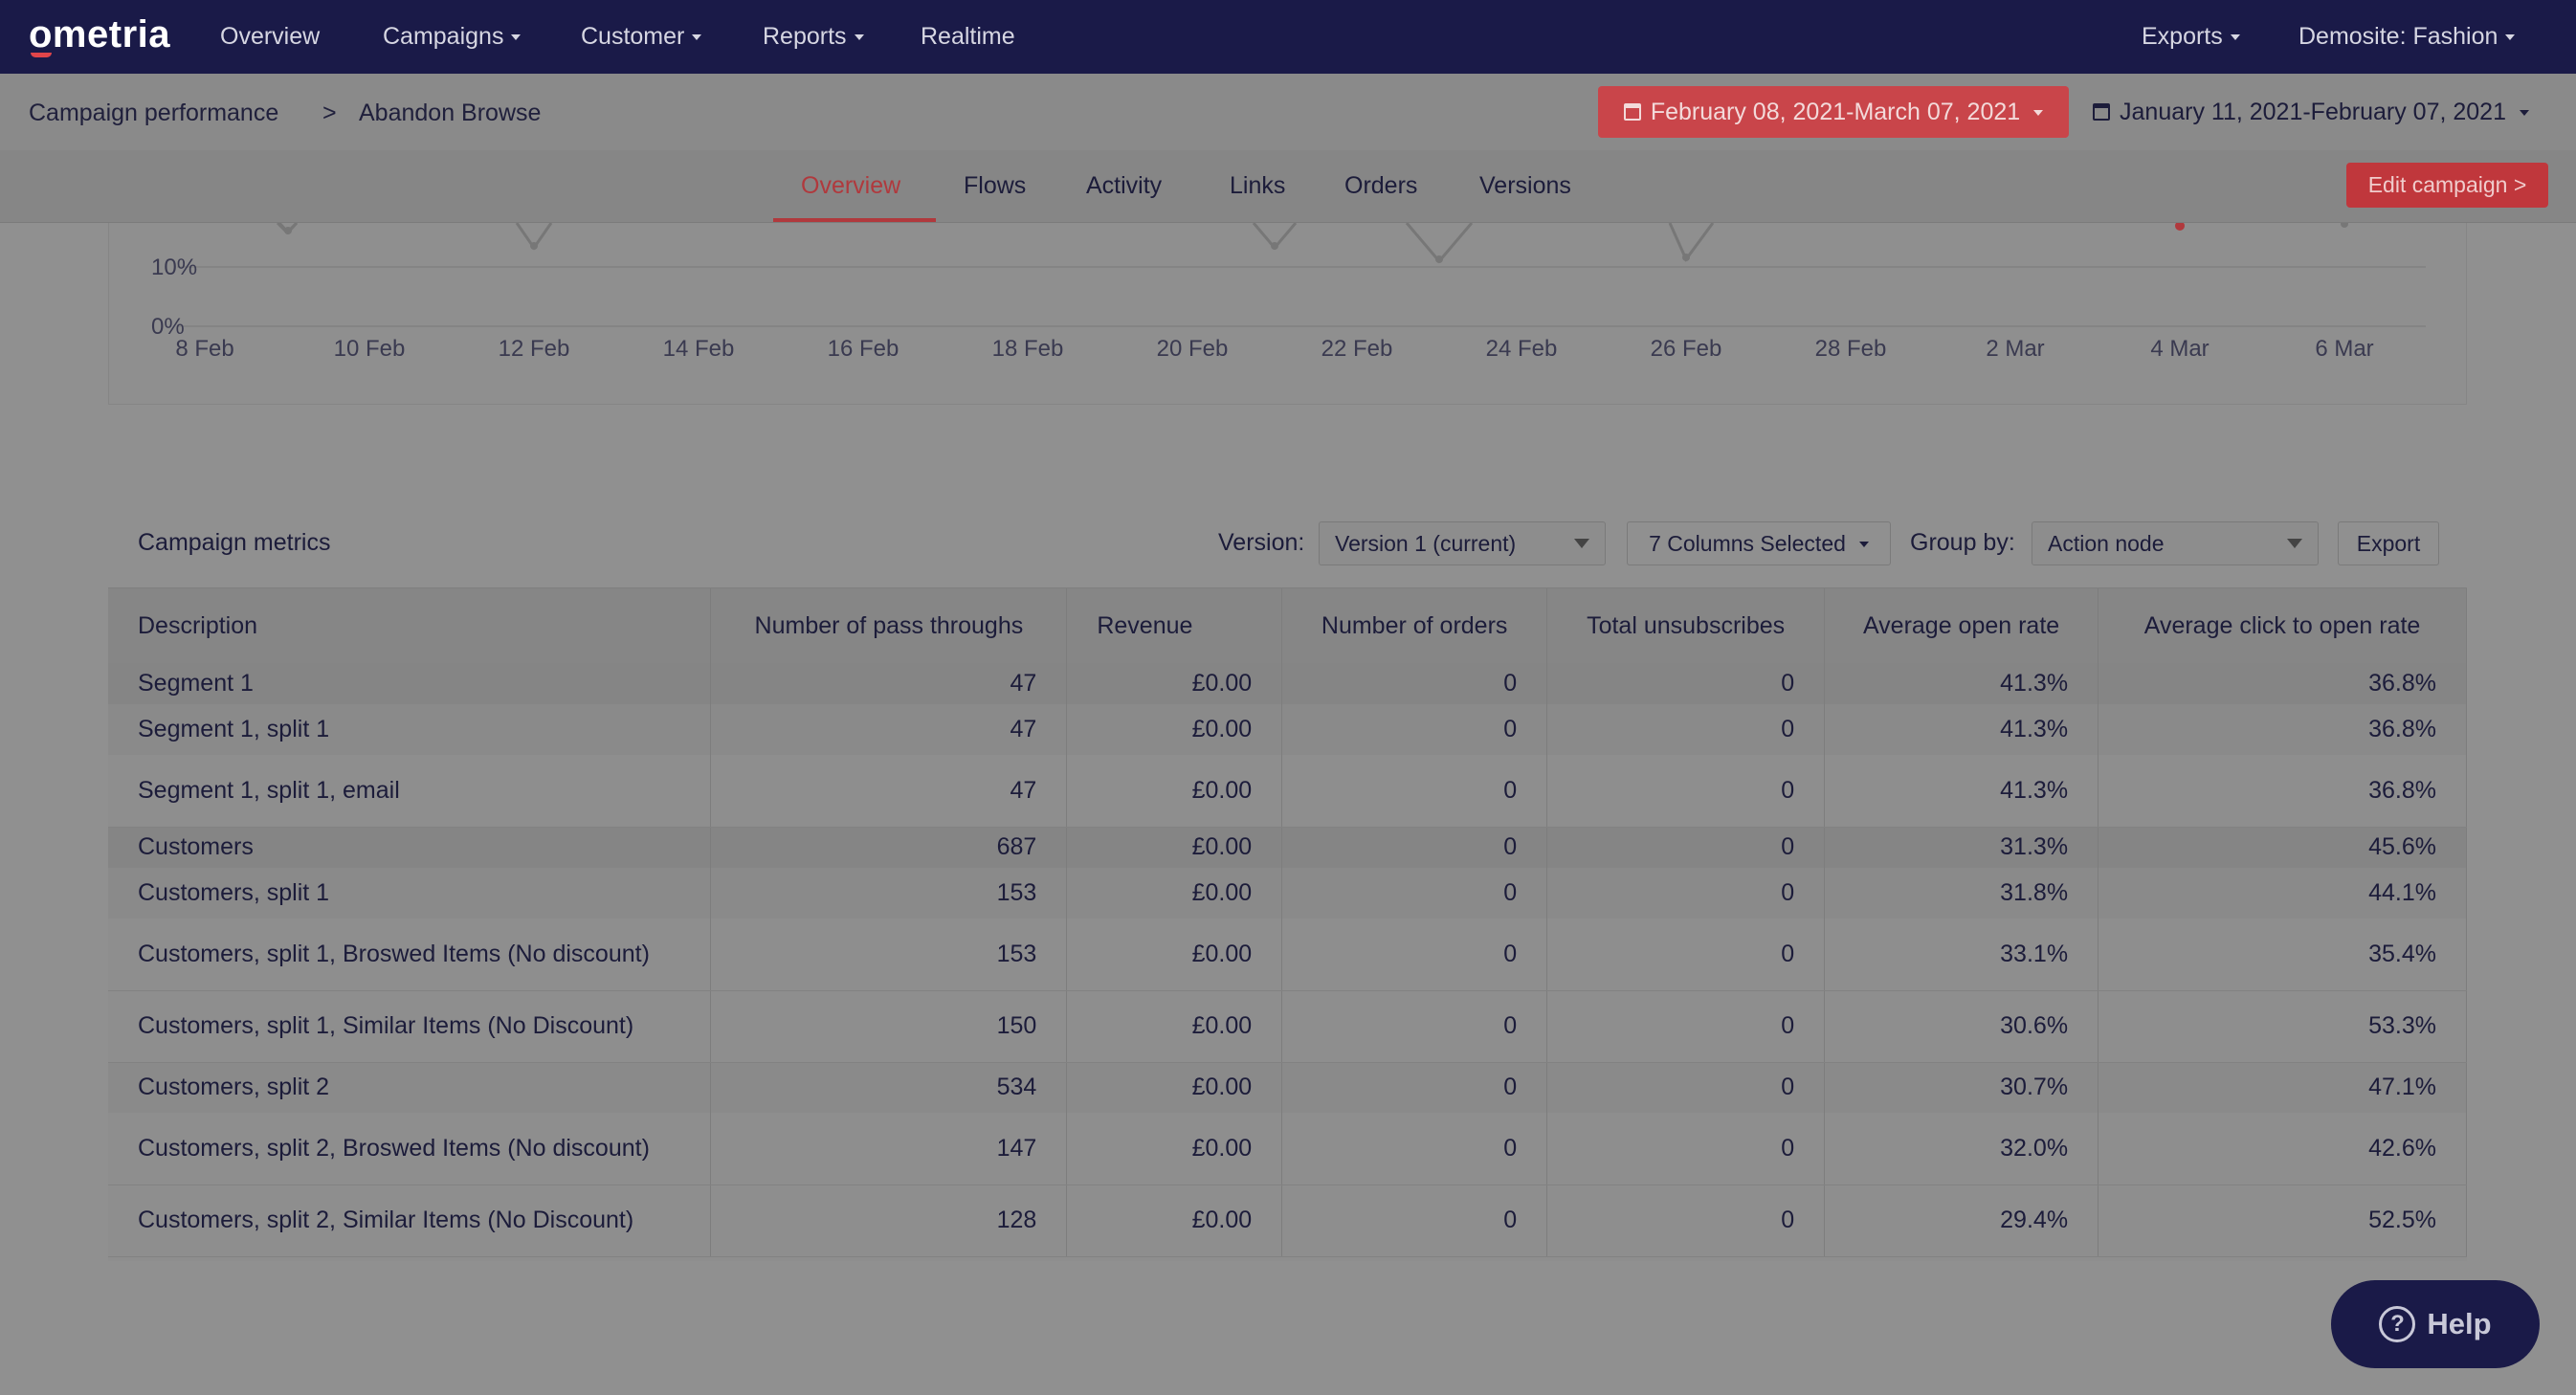 The height and width of the screenshot is (1395, 2576). I want to click on tab-overview: Overview, so click(851, 185).